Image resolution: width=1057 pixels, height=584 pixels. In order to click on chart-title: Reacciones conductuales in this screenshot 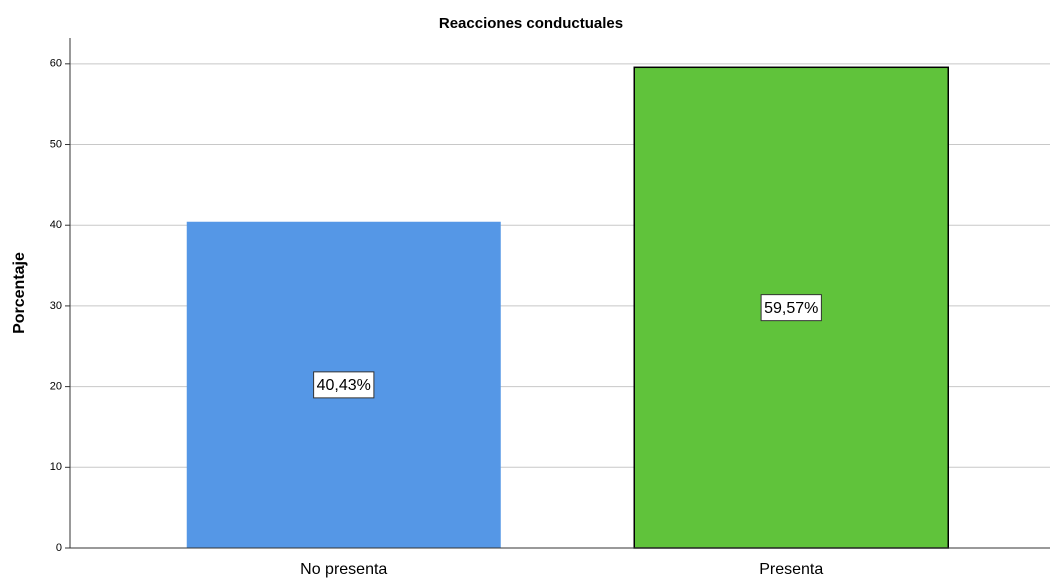, I will do `click(531, 23)`.